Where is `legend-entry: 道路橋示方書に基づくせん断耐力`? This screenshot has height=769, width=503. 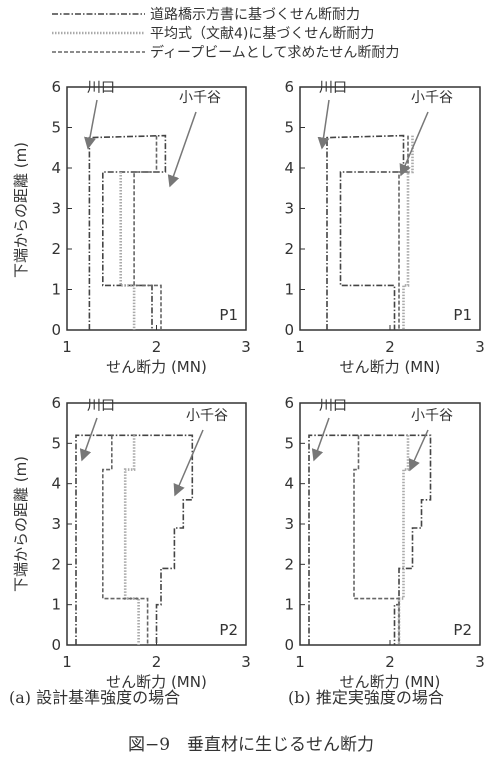 legend-entry: 道路橋示方書に基づくせん断耐力 is located at coordinates (206, 14).